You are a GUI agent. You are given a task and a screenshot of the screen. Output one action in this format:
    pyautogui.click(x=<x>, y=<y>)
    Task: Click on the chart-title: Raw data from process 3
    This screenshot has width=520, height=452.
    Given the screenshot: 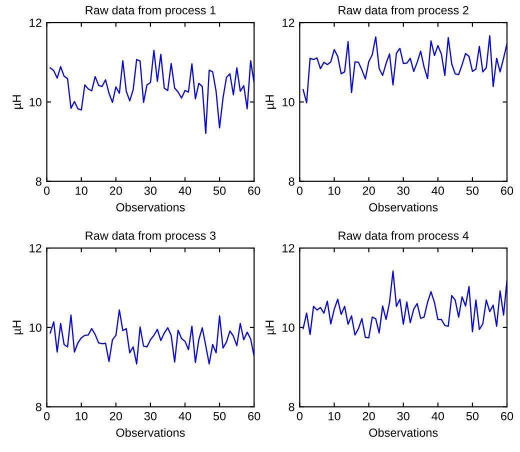 What is the action you would take?
    pyautogui.click(x=151, y=236)
    